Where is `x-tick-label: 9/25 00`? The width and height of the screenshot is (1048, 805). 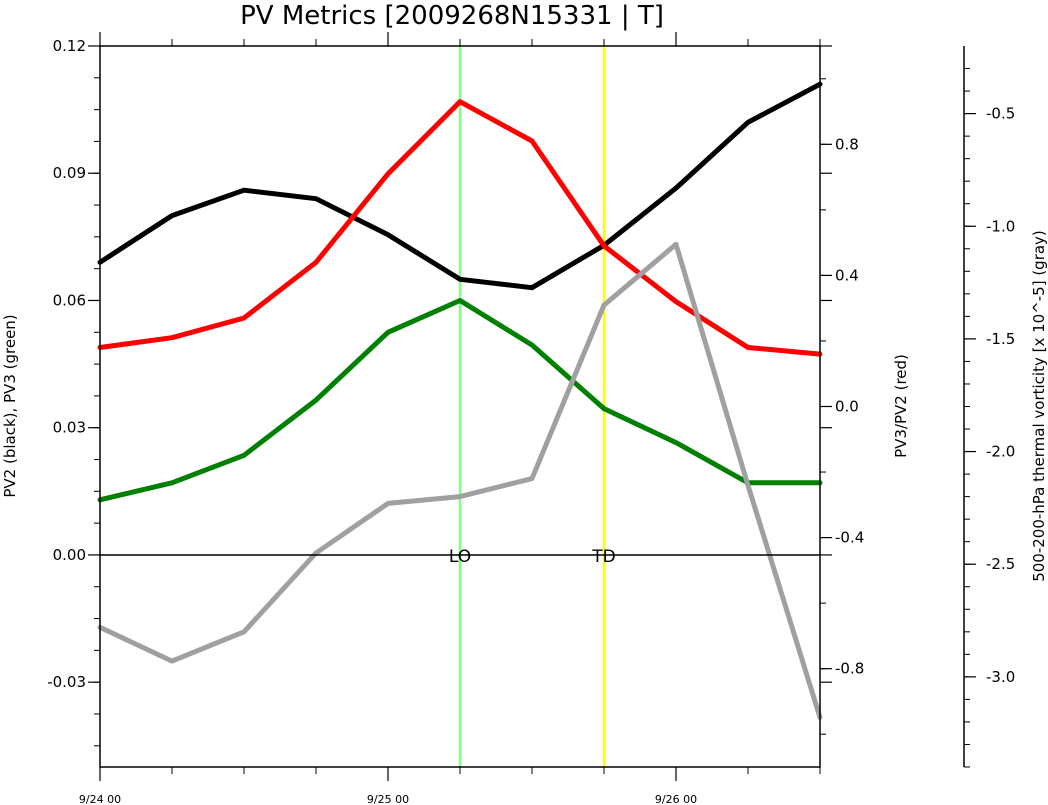 x-tick-label: 9/25 00 is located at coordinates (388, 799).